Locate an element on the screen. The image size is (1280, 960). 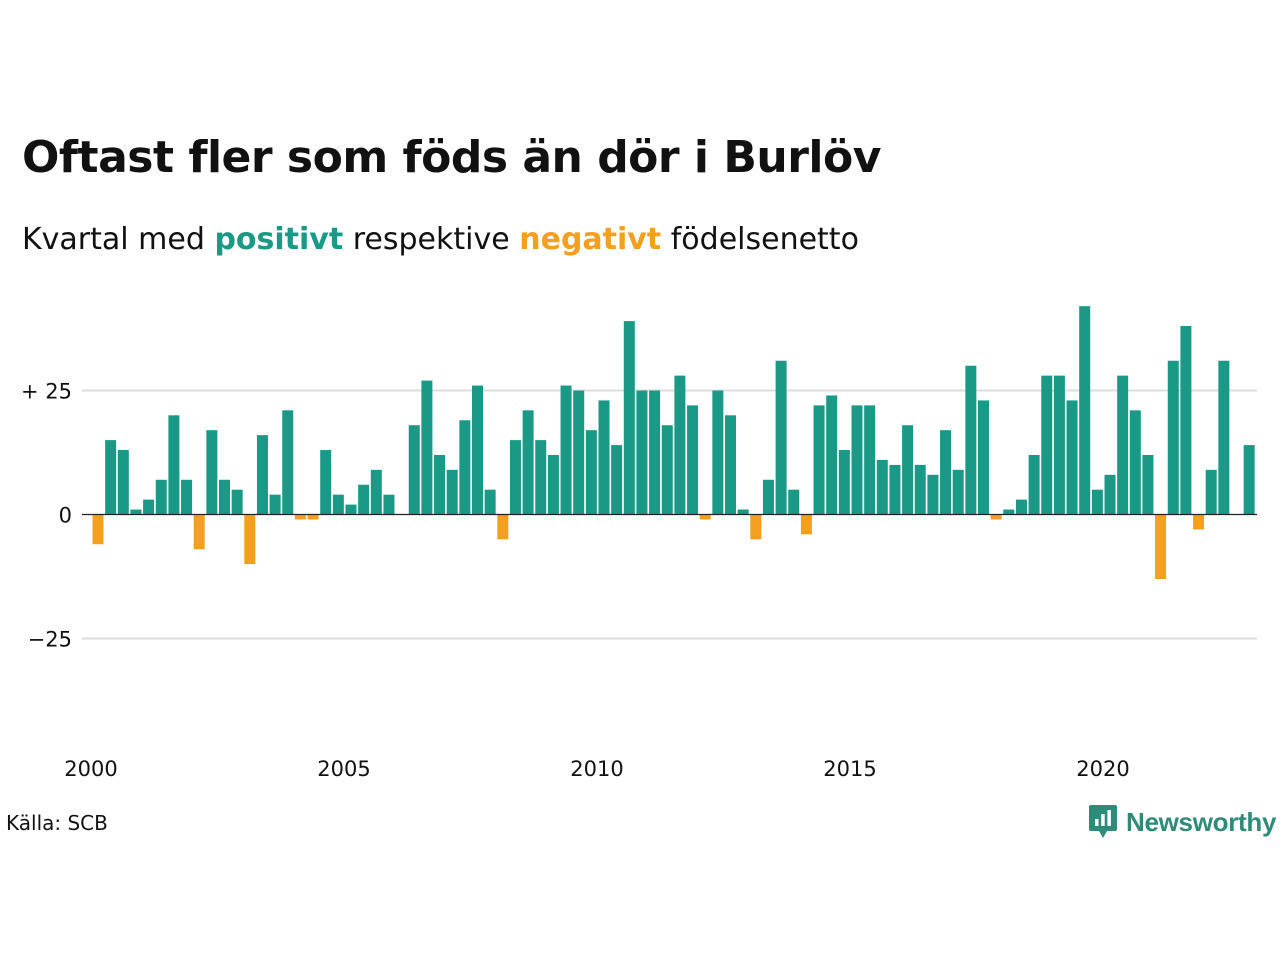
x-tick-label: 2010 is located at coordinates (596, 769).